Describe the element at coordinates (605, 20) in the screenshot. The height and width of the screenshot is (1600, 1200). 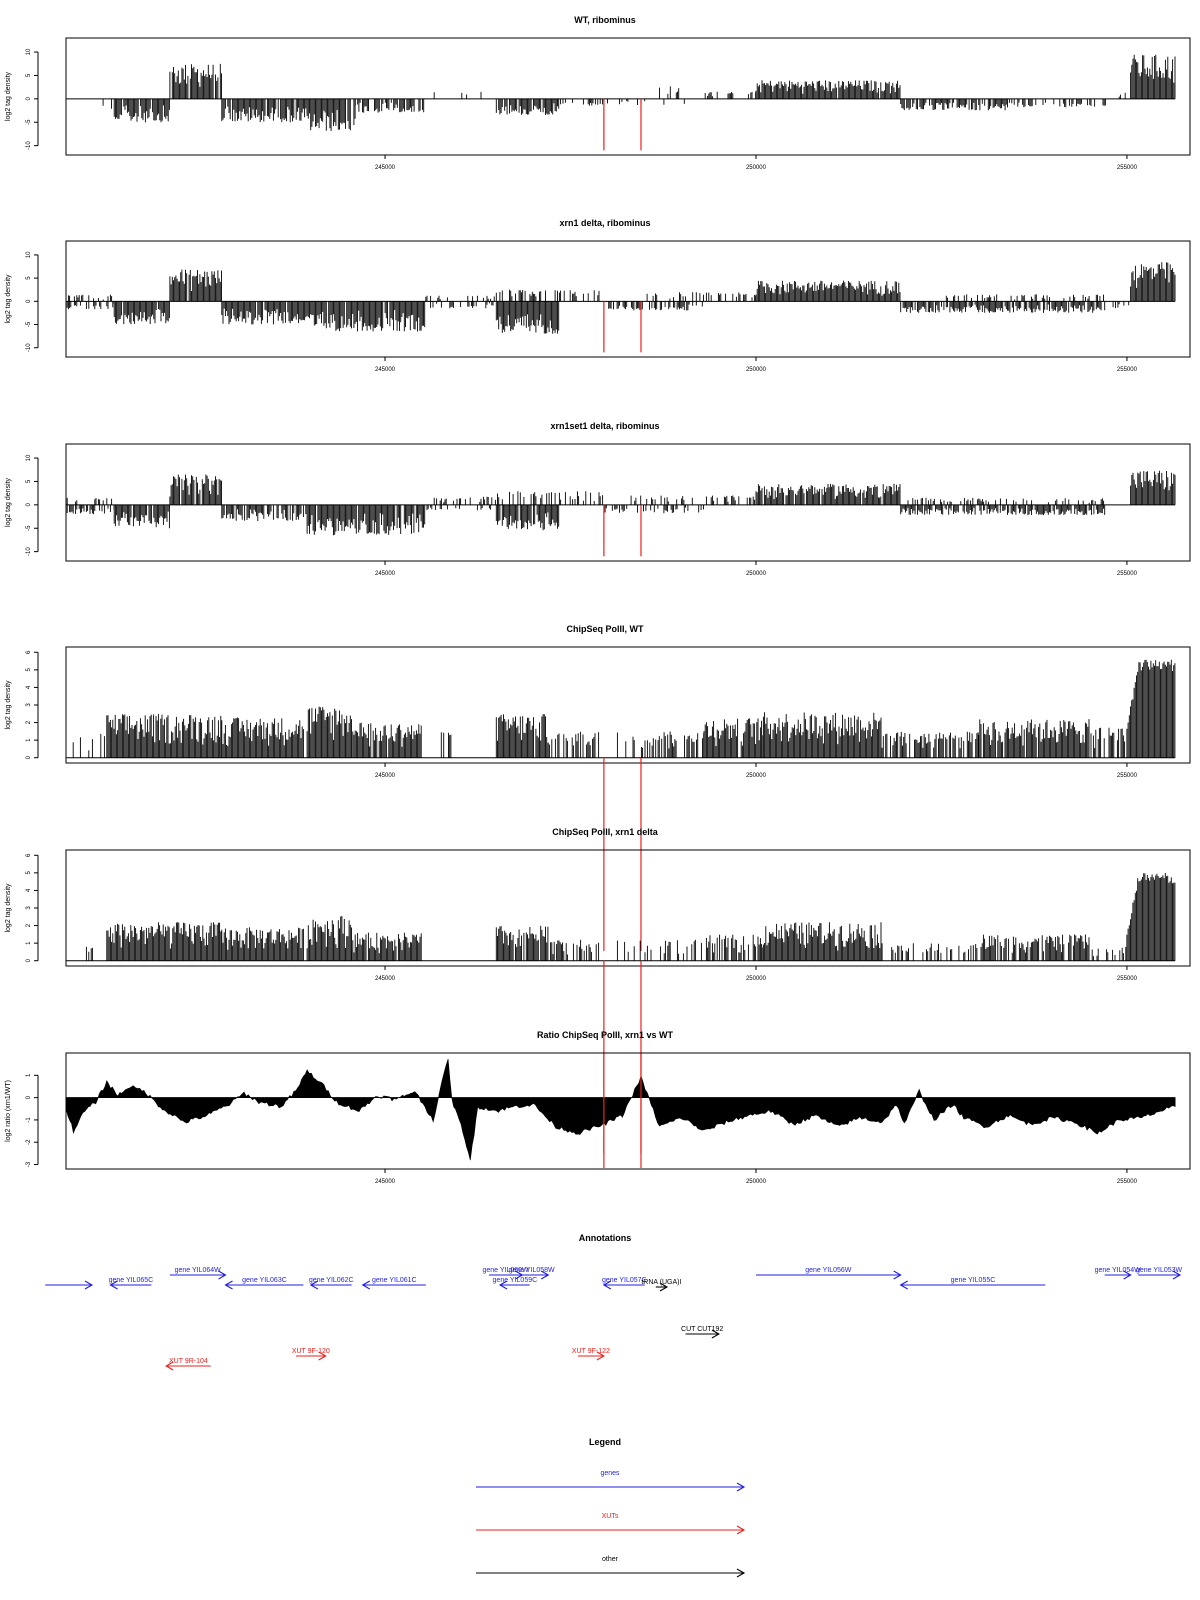
I see `chart-title: WT, ribominus` at that location.